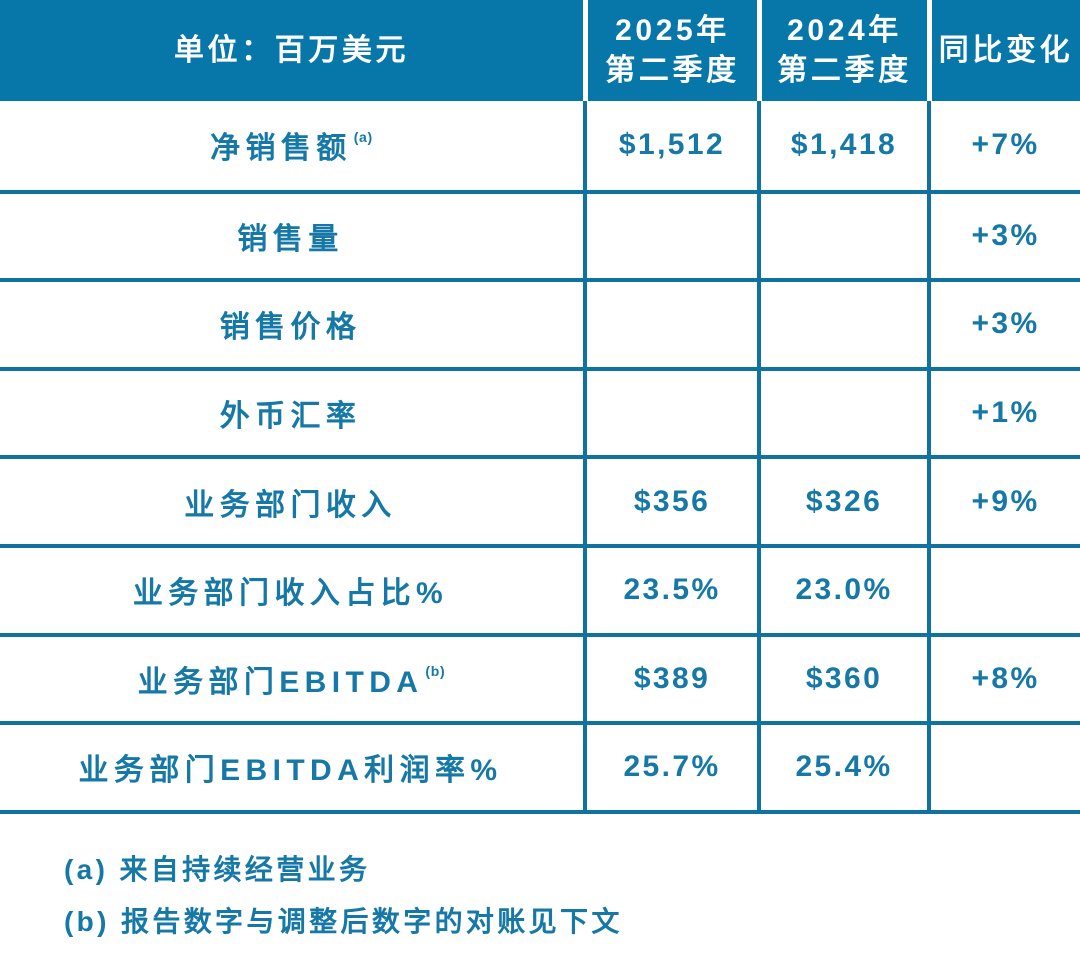 This screenshot has width=1080, height=959. What do you see at coordinates (672, 70) in the screenshot?
I see `header-q2-2025-line2: 第二季度` at bounding box center [672, 70].